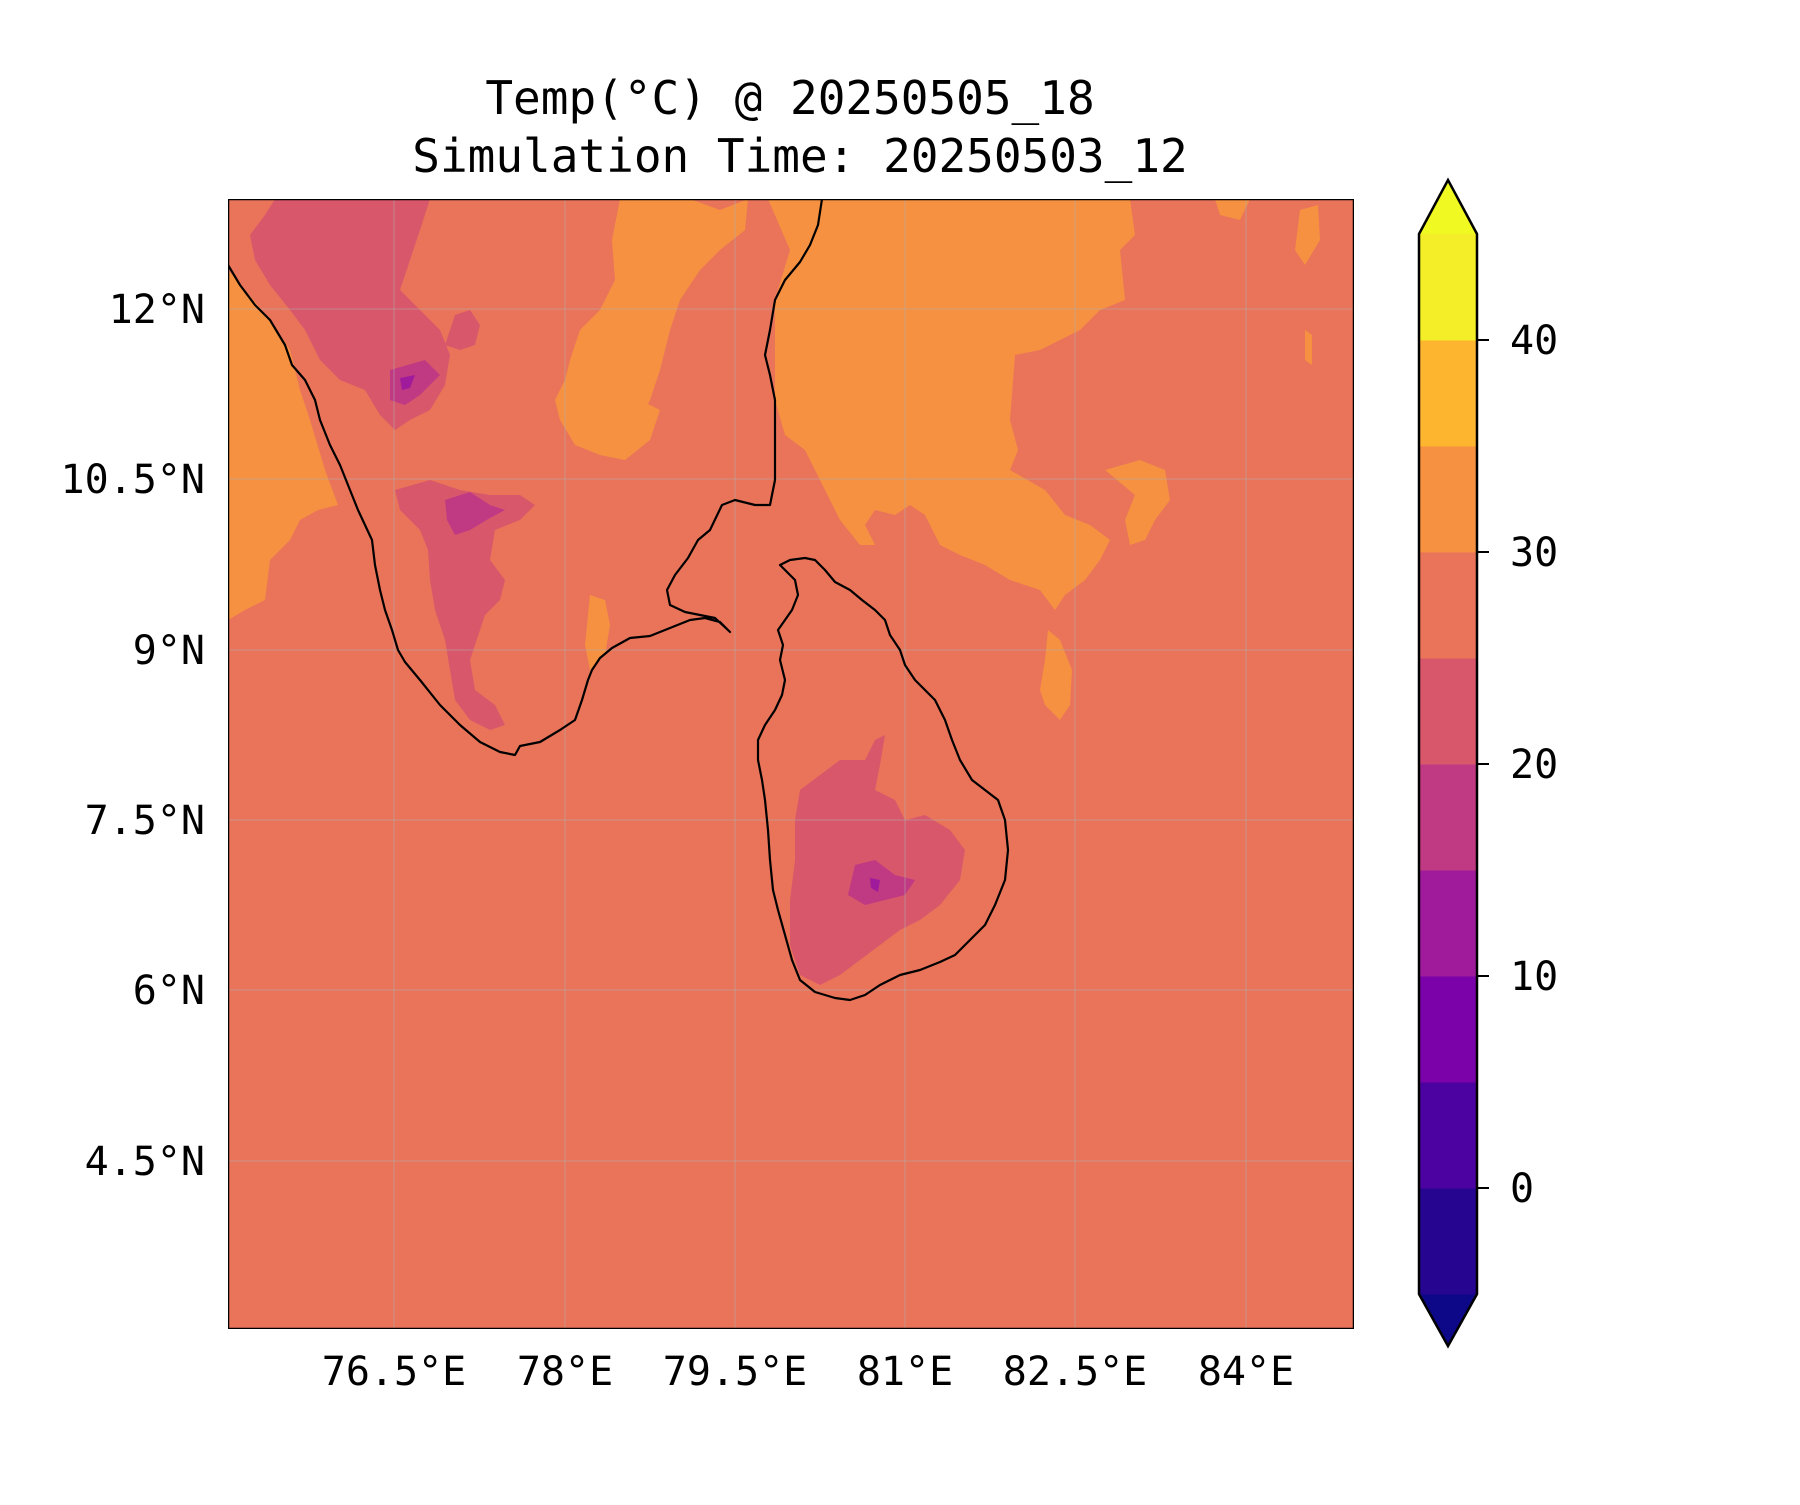 This screenshot has width=1800, height=1505. I want to click on lon-tick-label: 82.5°E, so click(1075, 1372).